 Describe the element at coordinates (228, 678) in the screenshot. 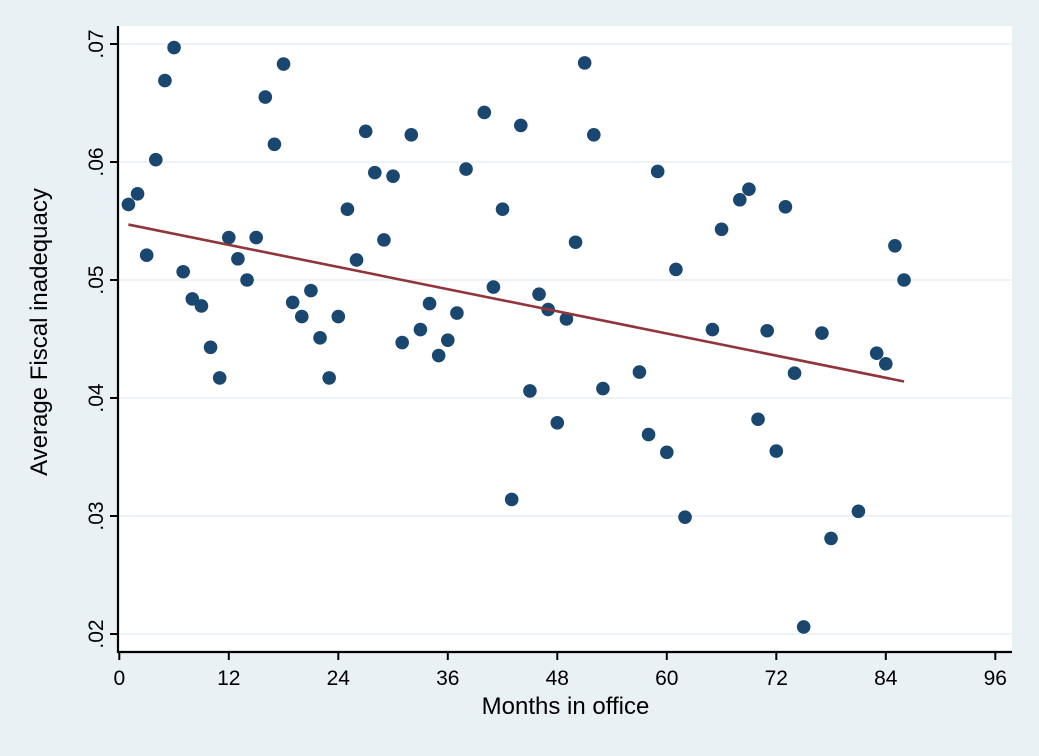

I see `x-tick-label: 12` at that location.